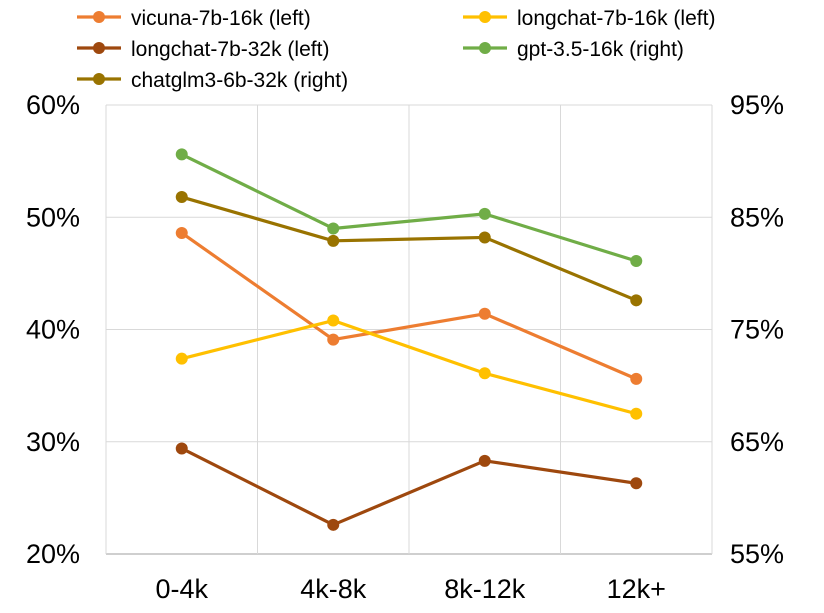 The height and width of the screenshot is (613, 824). I want to click on right-axis-ticks: 55% 65% 75% 85% 95%, so click(757, 329).